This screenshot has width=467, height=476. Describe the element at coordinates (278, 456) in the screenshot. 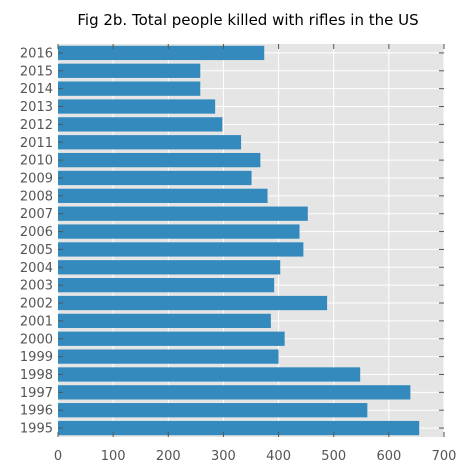

I see `x-tick-label: 400` at that location.